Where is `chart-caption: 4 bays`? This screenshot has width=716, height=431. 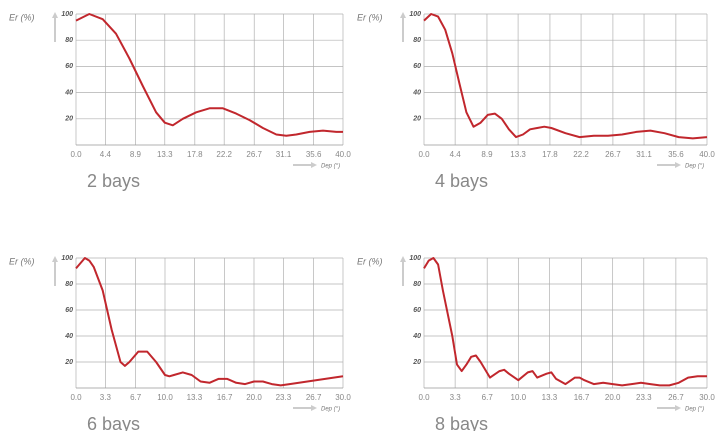
chart-caption: 4 bays is located at coordinates (461, 181).